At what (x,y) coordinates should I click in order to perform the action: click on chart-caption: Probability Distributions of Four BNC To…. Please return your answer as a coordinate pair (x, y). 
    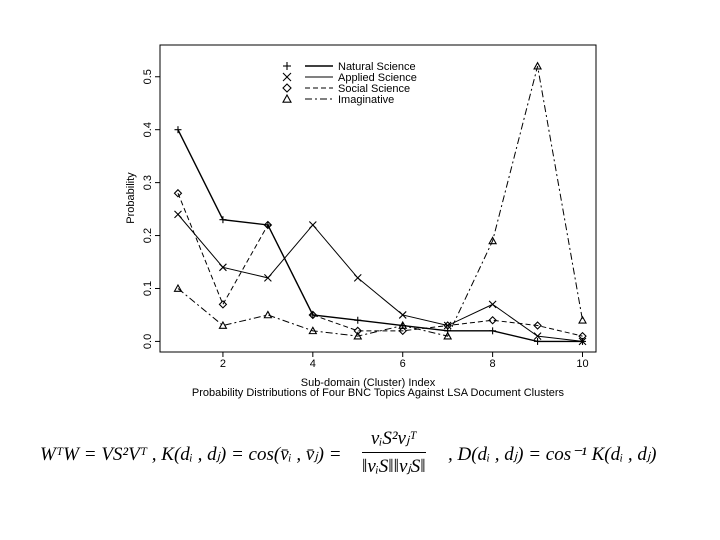
    Looking at the image, I should click on (378, 393).